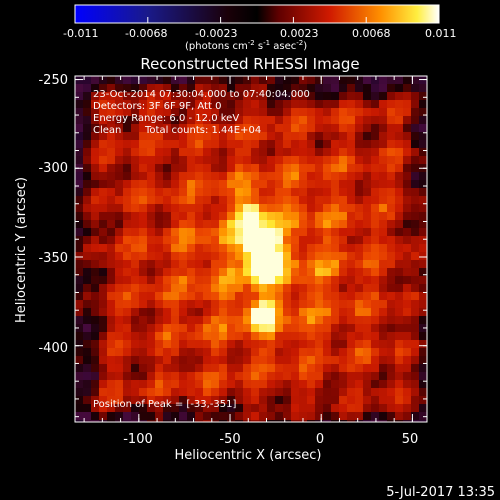  What do you see at coordinates (53, 258) in the screenshot?
I see `y-tick-label-2: -350` at bounding box center [53, 258].